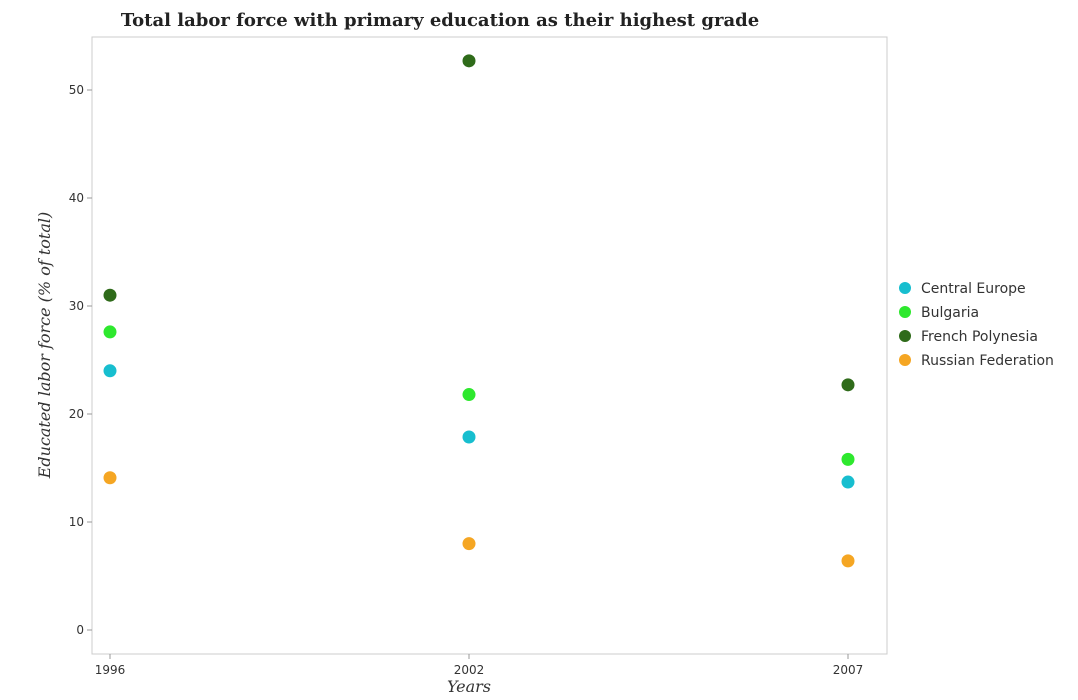 The image size is (1078, 700). I want to click on point-russian-federation-1996, so click(110, 478).